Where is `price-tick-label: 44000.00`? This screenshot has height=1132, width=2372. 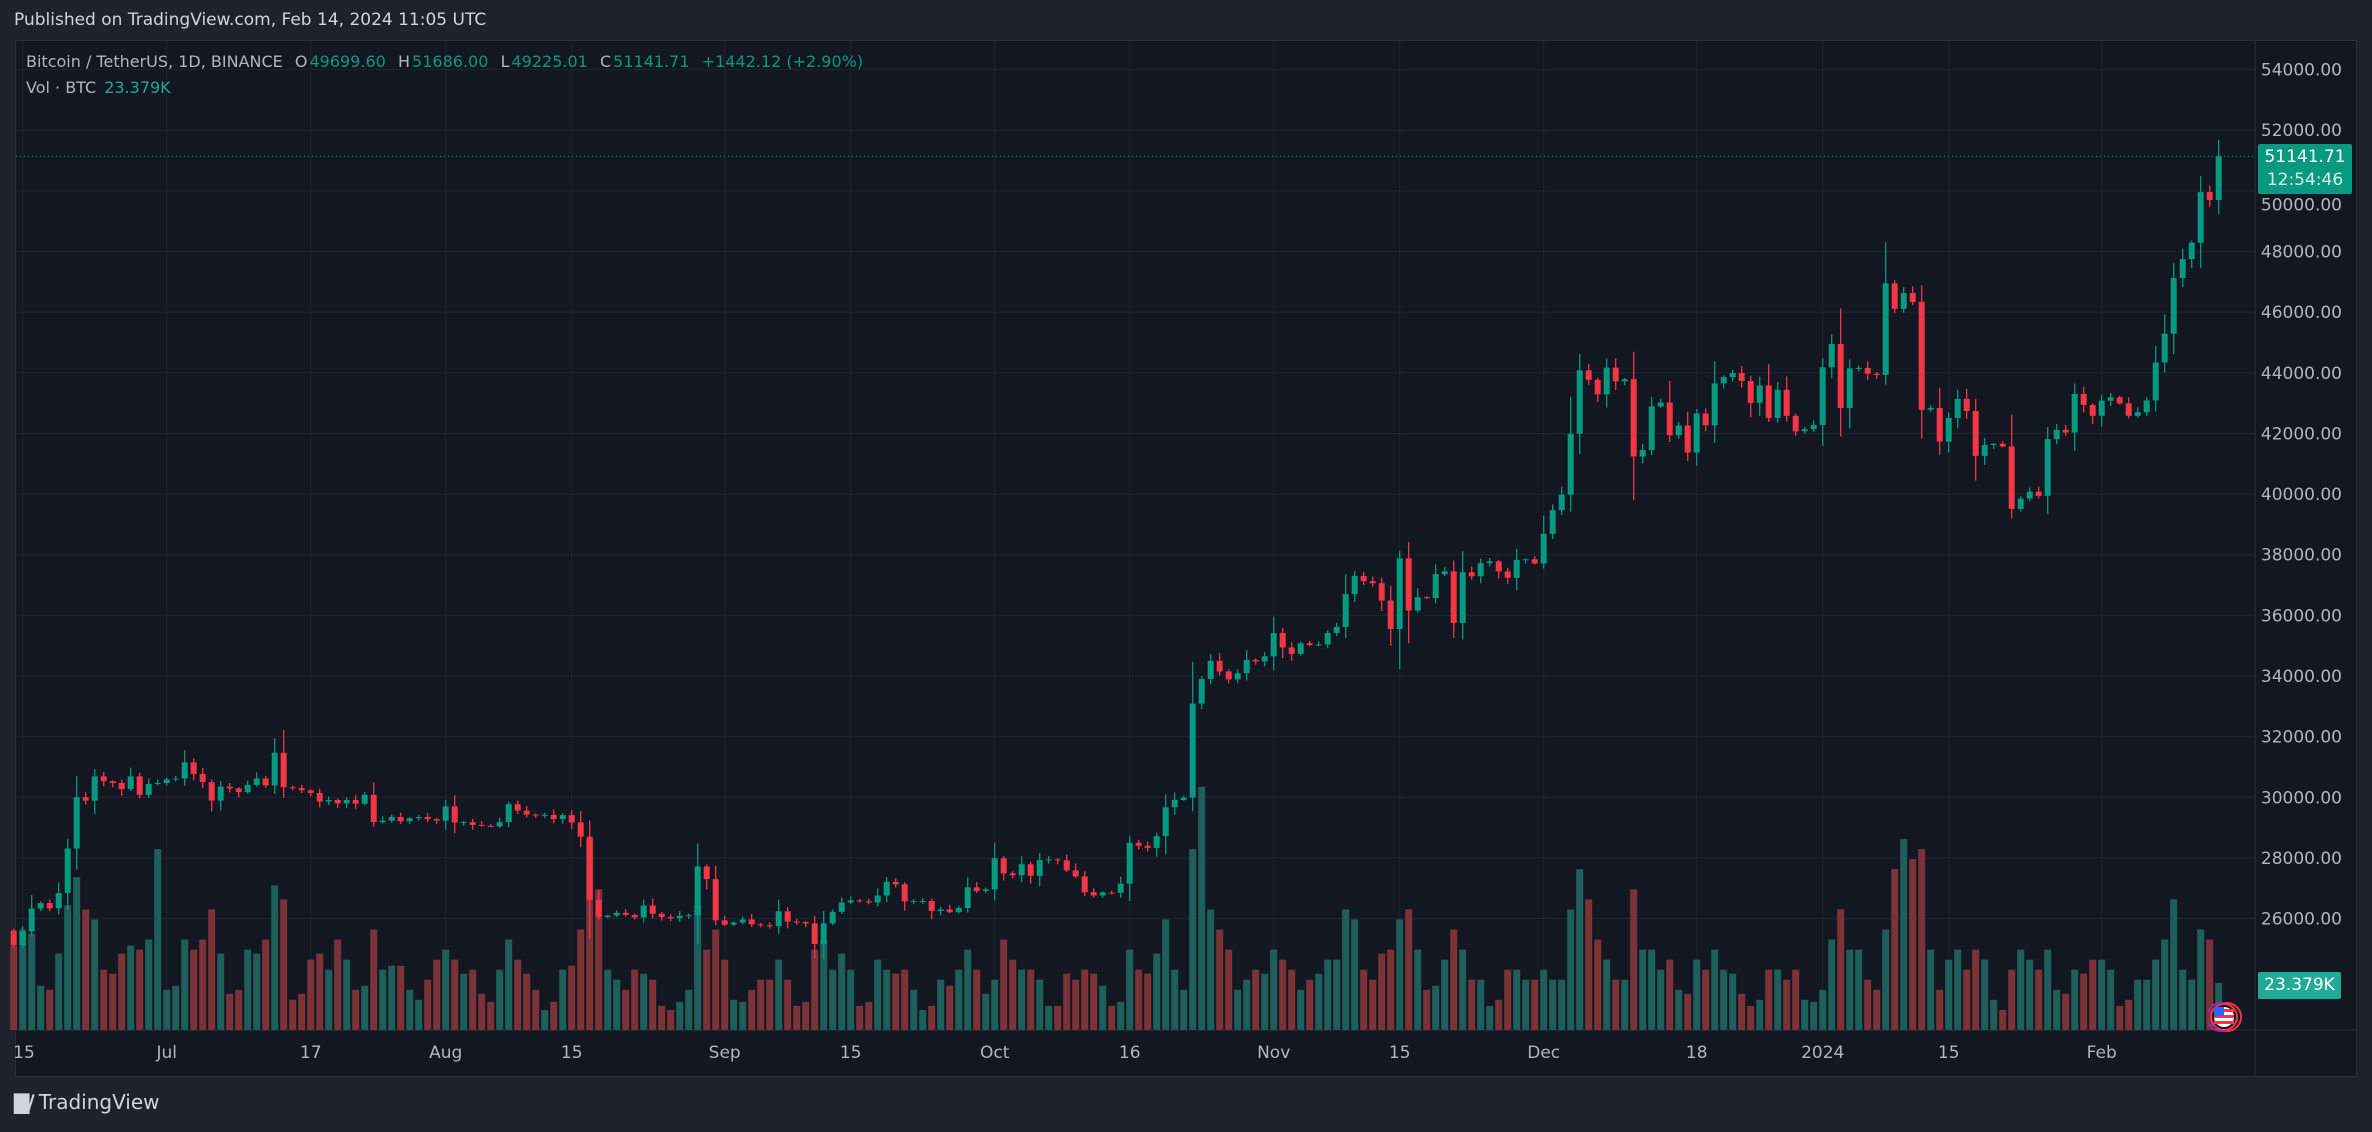
price-tick-label: 44000.00 is located at coordinates (2301, 374).